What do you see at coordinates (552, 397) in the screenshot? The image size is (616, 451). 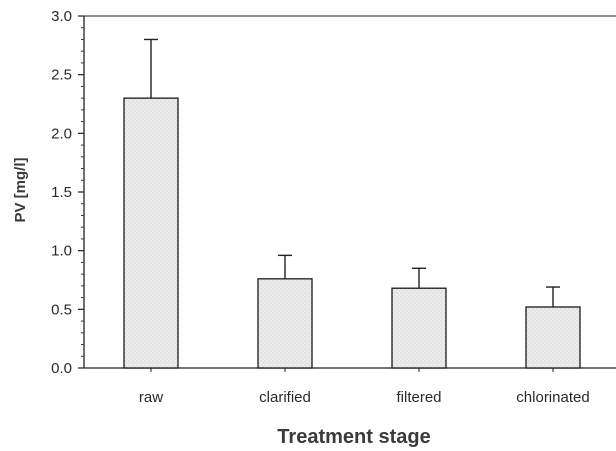 I see `x-tick-label: chlorinated` at bounding box center [552, 397].